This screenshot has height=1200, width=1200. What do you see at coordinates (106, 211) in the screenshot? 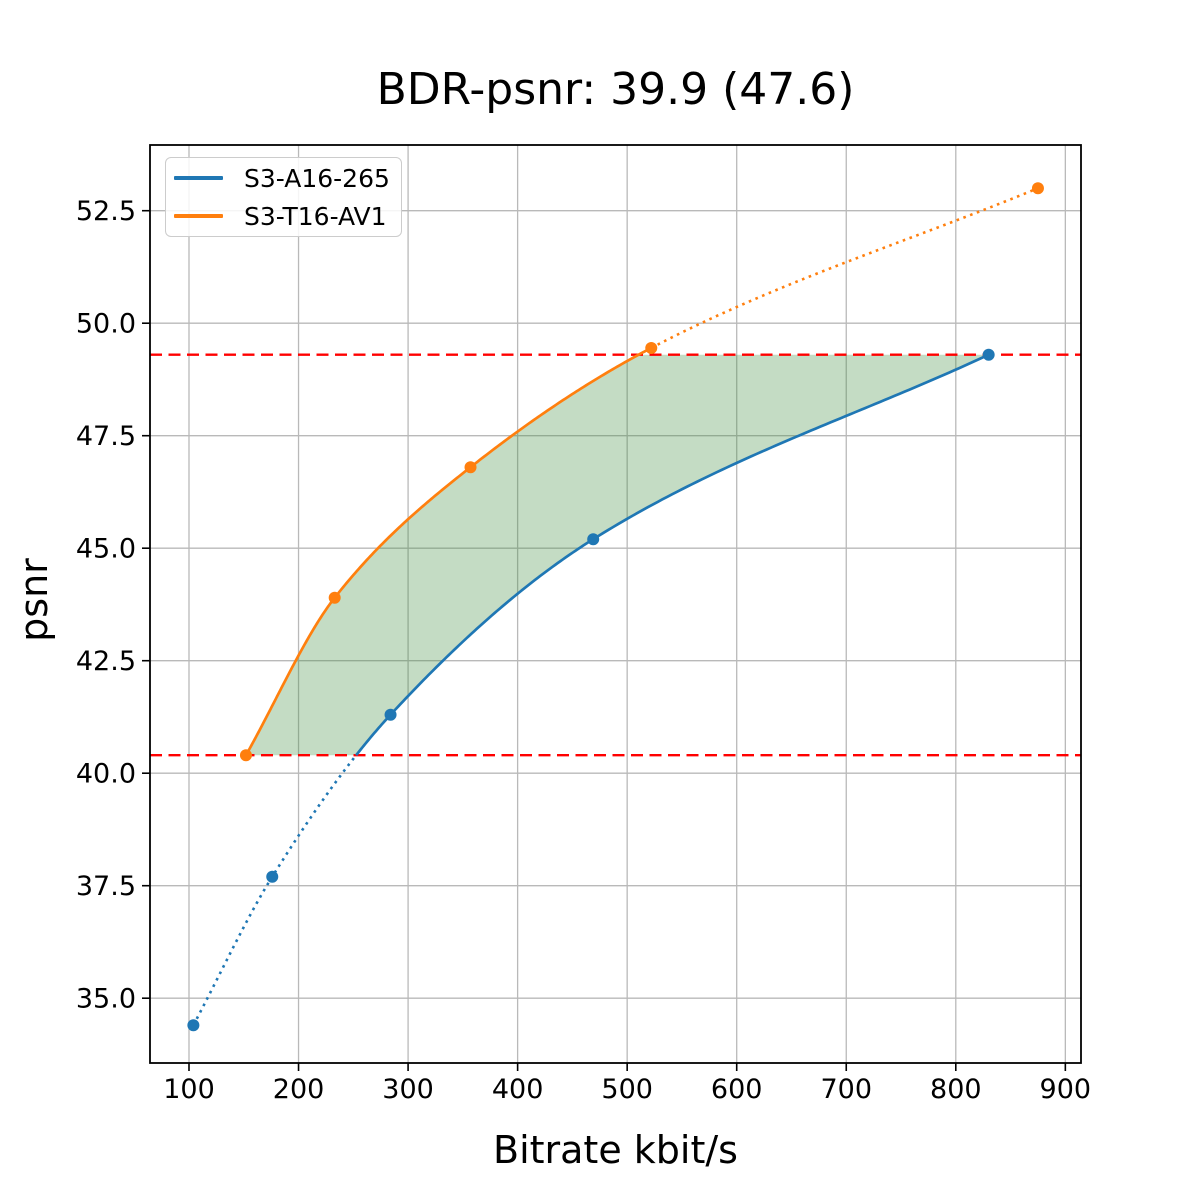
I see `y-tick-label: 52.5` at bounding box center [106, 211].